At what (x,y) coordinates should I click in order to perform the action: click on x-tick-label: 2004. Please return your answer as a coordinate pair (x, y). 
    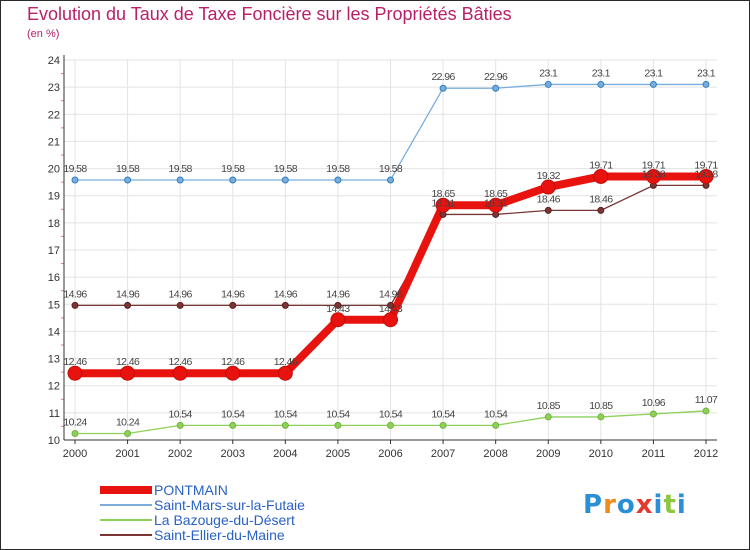
    Looking at the image, I should click on (285, 454).